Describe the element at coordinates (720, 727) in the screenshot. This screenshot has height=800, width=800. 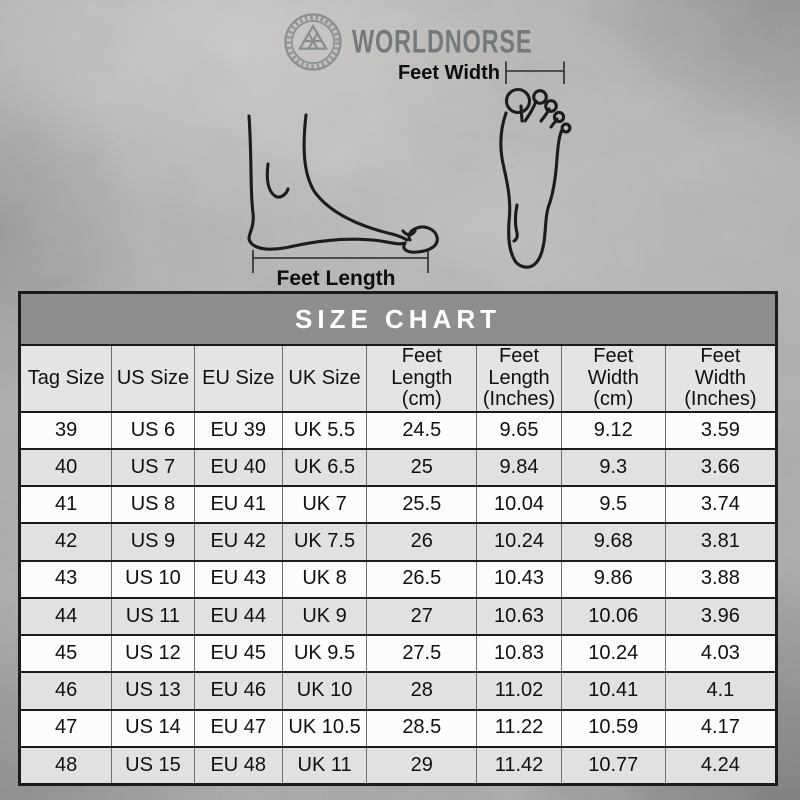
I see `table-cell-feet-width-inches: 4.17` at that location.